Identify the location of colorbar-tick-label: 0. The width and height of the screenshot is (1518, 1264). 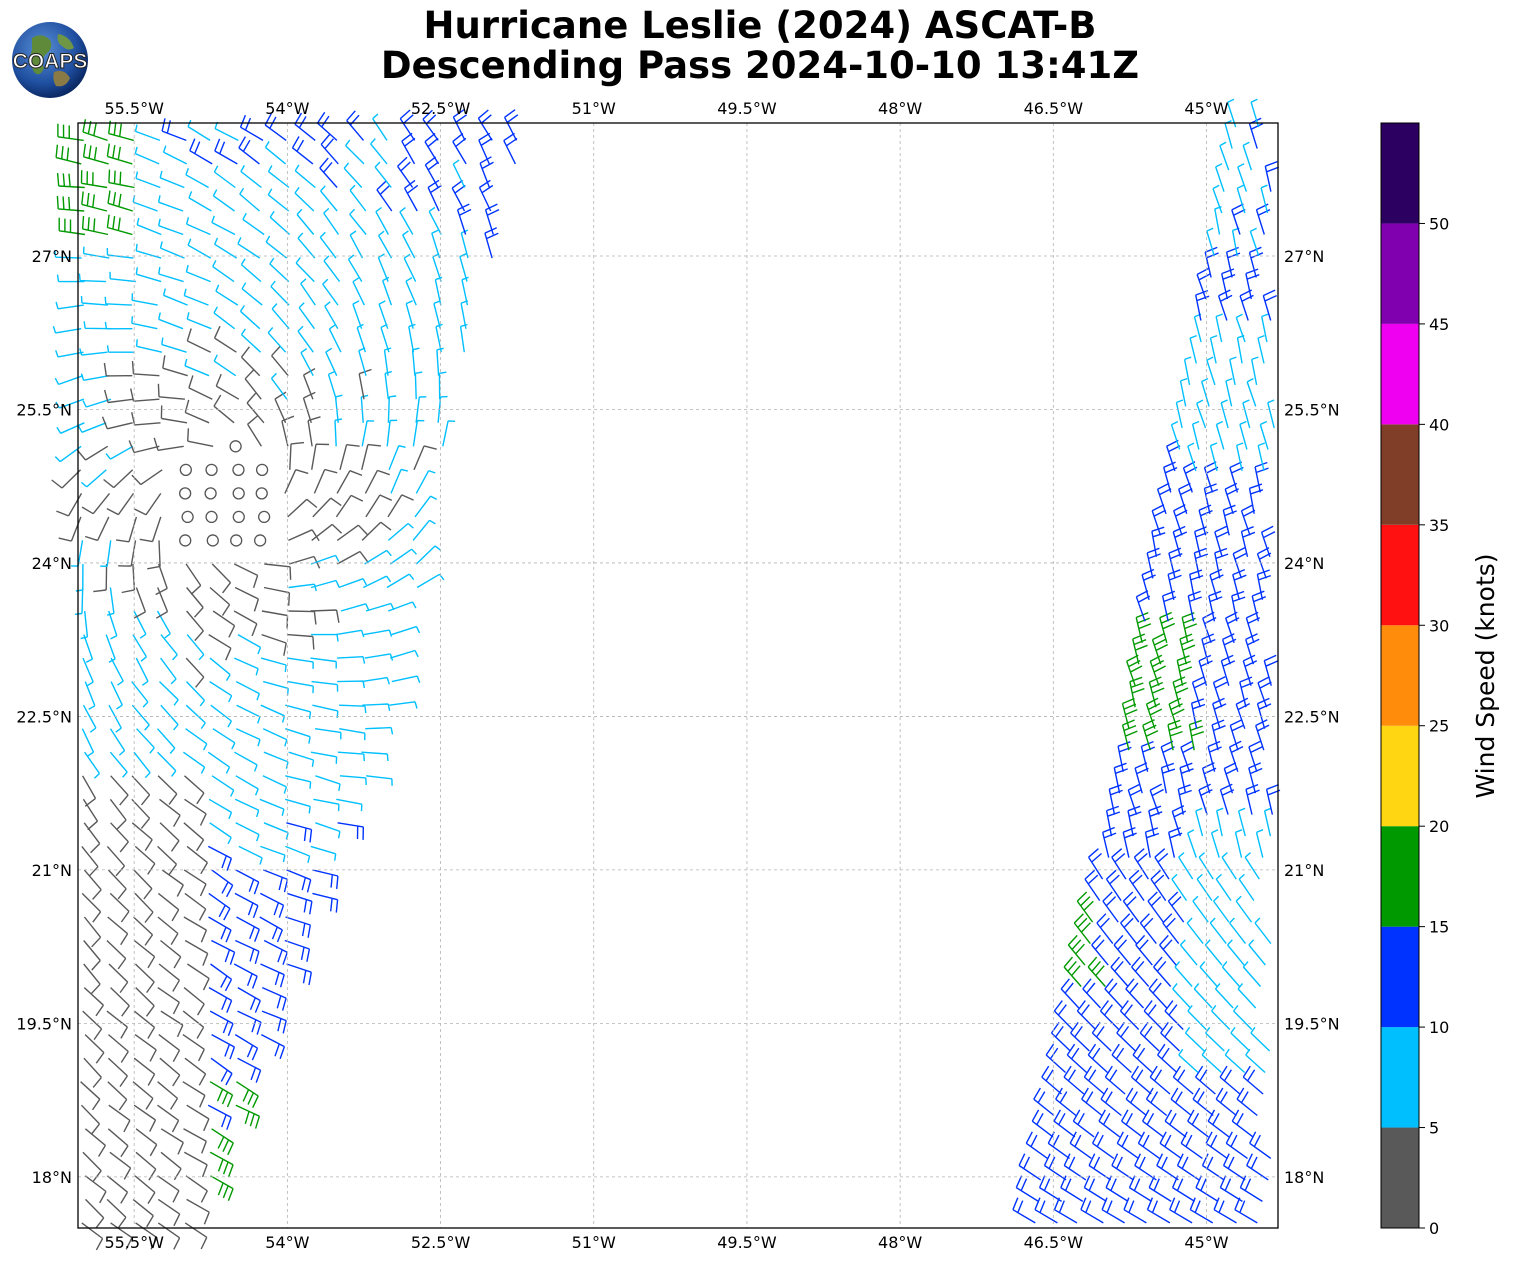
(1434, 1228).